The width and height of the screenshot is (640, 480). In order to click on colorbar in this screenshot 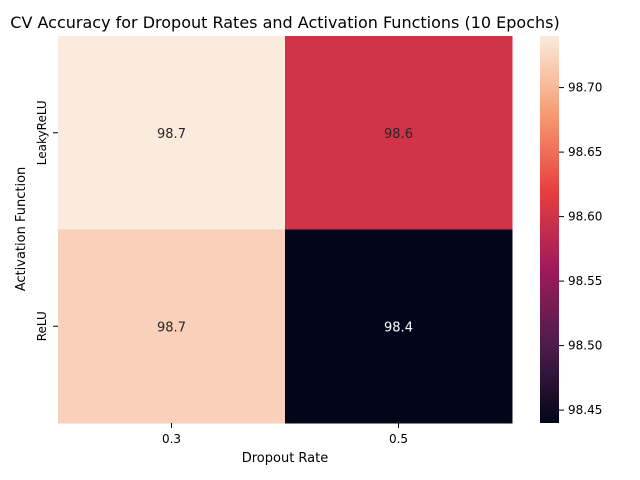, I will do `click(549, 229)`.